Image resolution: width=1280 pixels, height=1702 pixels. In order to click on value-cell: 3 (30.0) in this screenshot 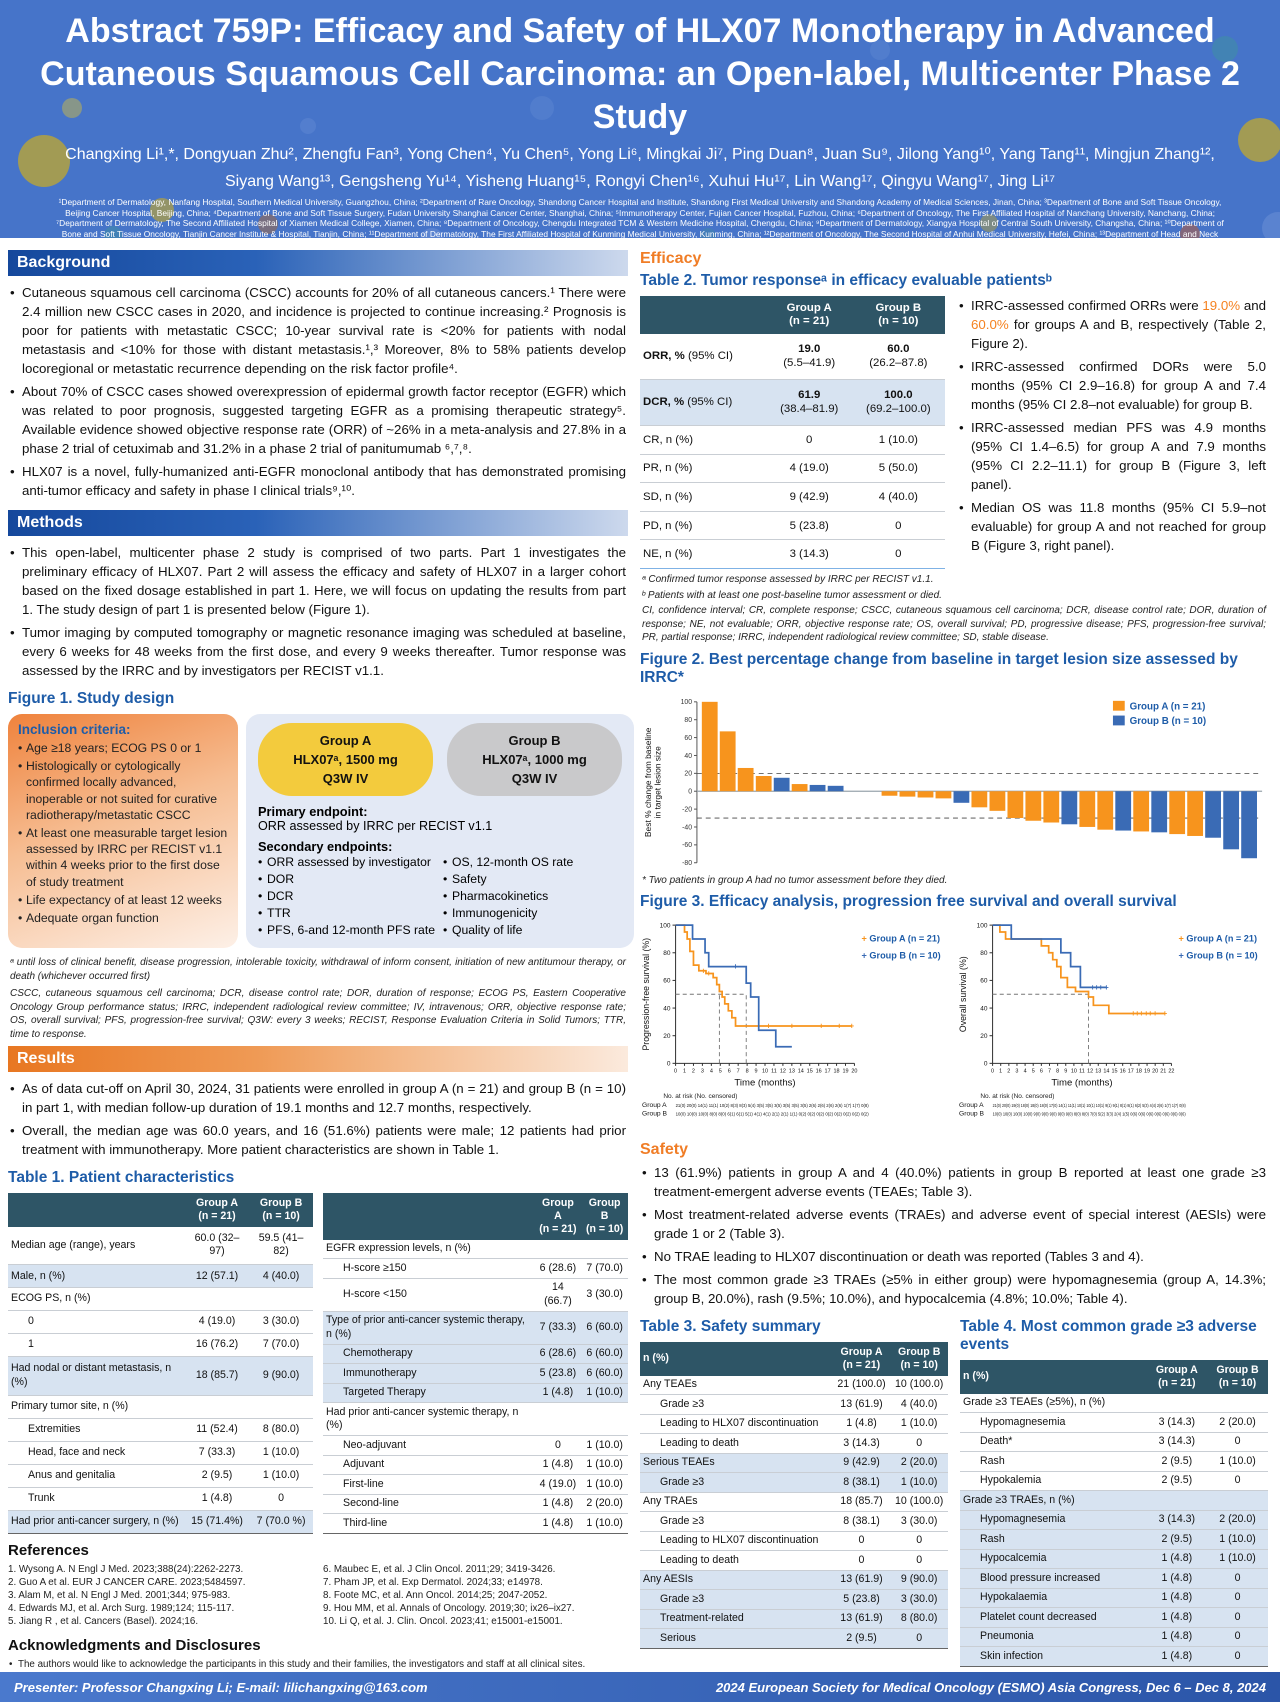, I will do `click(281, 1322)`.